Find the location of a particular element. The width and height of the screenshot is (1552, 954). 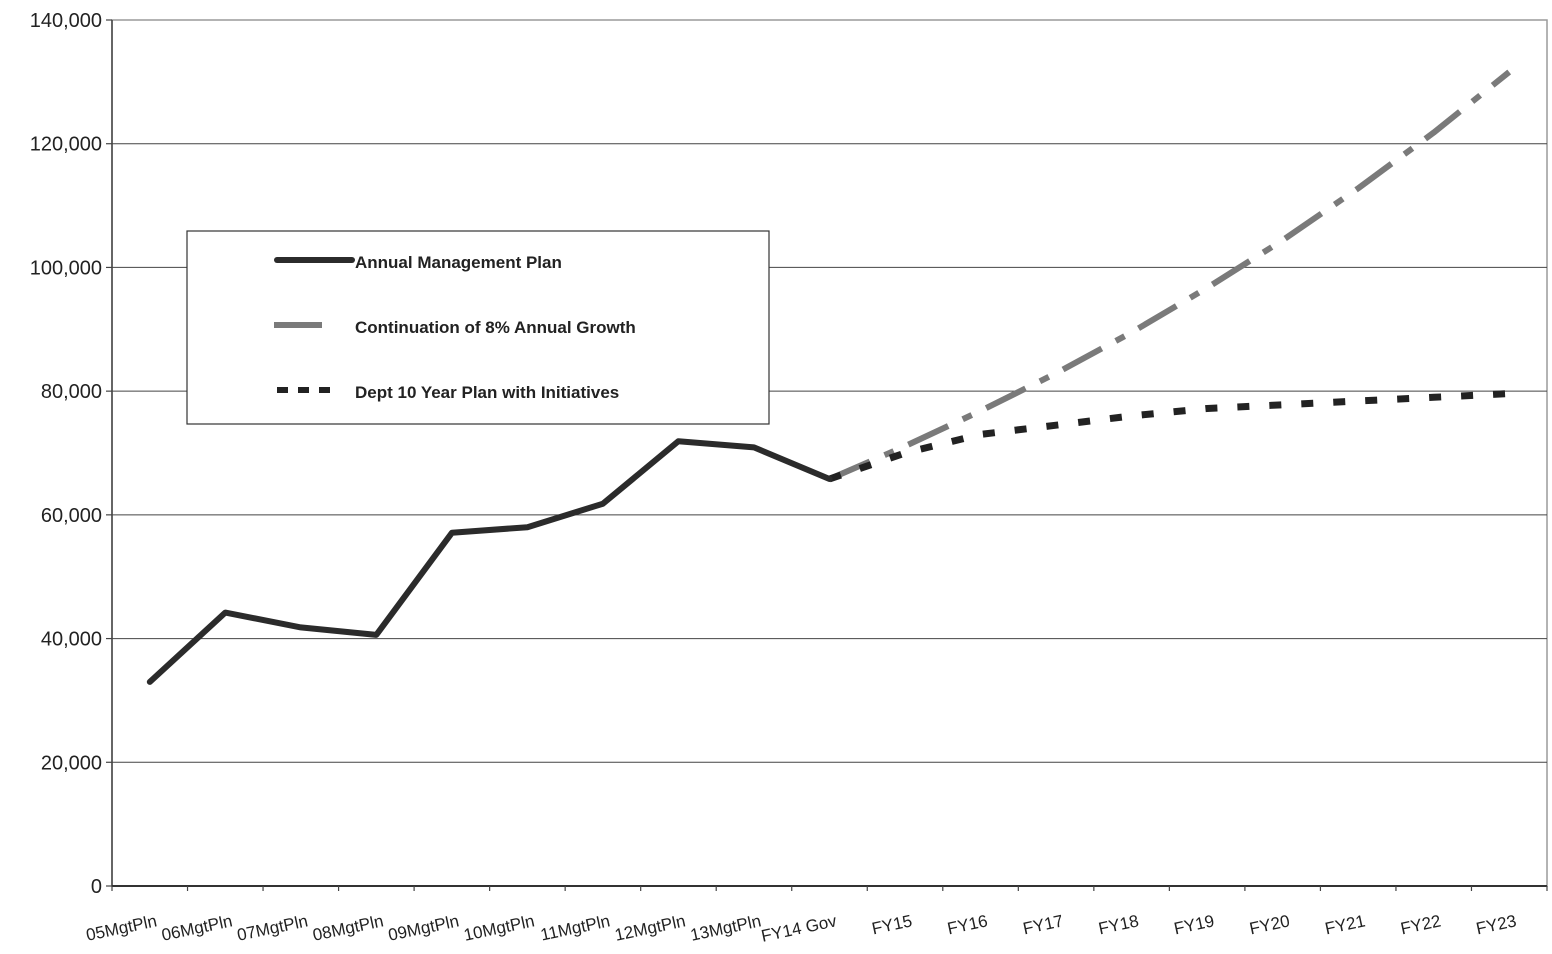

y-tick-label: 60,000 is located at coordinates (71, 516).